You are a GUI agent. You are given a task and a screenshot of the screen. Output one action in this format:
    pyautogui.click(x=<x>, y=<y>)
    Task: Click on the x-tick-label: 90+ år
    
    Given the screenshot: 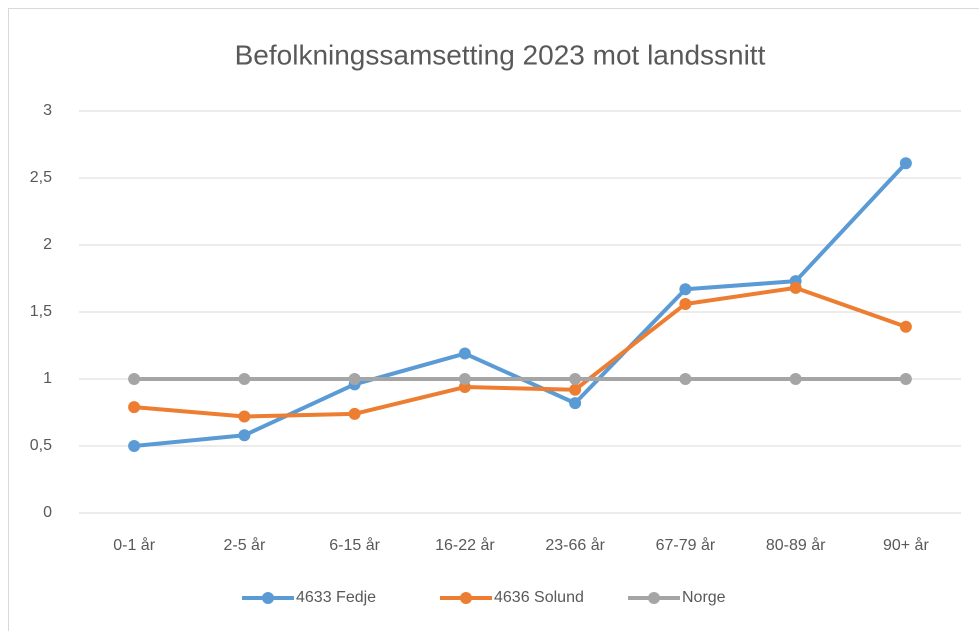 What is the action you would take?
    pyautogui.click(x=906, y=545)
    